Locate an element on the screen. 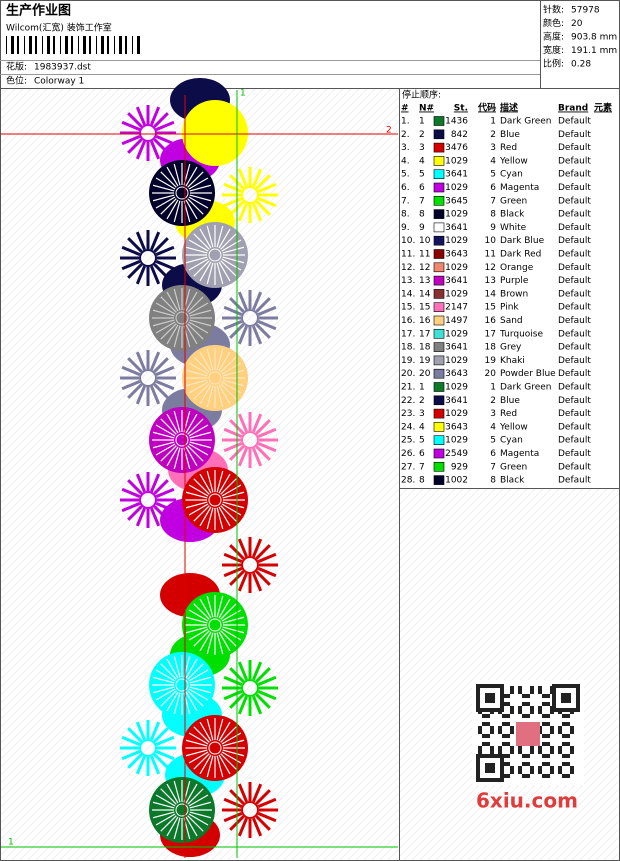  row-code: 3 is located at coordinates (493, 148).